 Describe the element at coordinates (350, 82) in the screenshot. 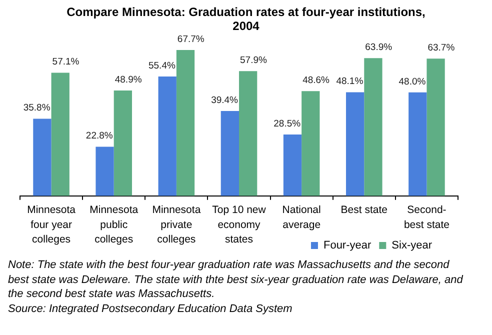

I see `data-label: 48.1%` at that location.